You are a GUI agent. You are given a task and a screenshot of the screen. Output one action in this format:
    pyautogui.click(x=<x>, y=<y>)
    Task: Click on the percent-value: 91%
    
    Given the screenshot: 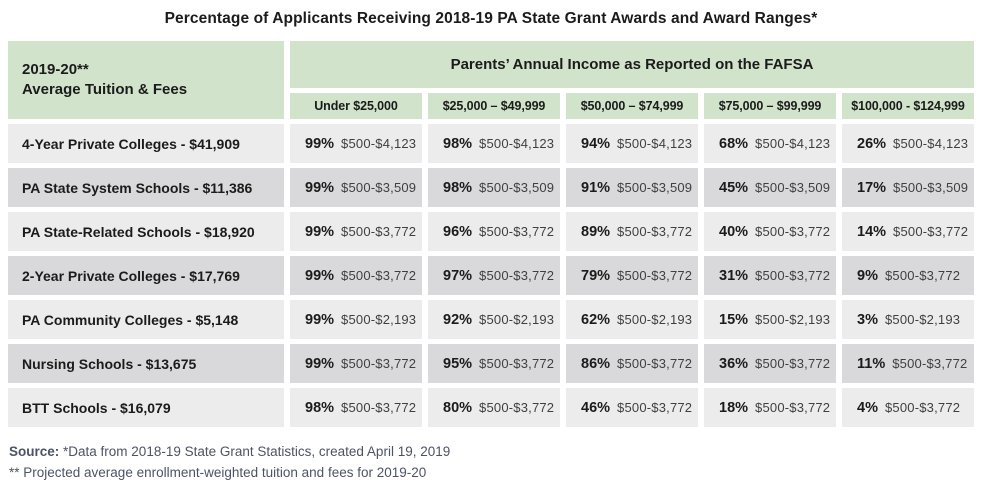 What is the action you would take?
    pyautogui.click(x=596, y=187)
    